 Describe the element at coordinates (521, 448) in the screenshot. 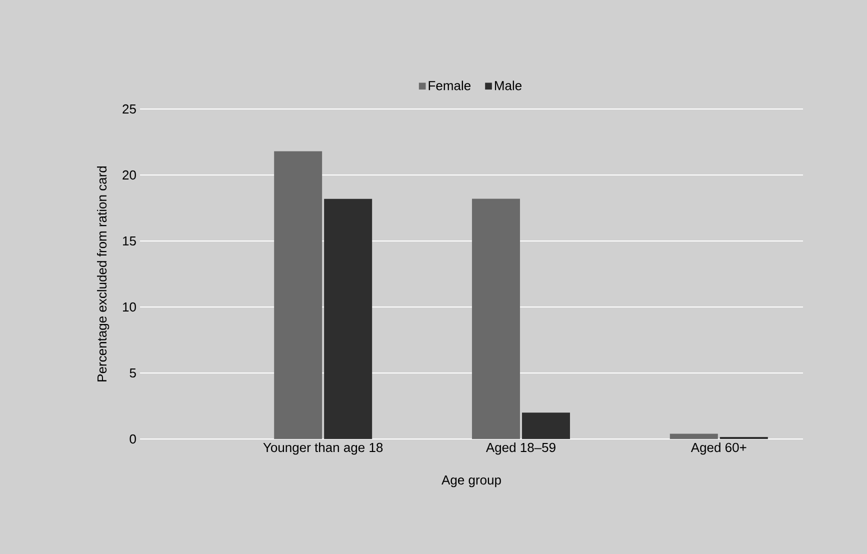

I see `x-tick-label: Aged 18–59` at that location.